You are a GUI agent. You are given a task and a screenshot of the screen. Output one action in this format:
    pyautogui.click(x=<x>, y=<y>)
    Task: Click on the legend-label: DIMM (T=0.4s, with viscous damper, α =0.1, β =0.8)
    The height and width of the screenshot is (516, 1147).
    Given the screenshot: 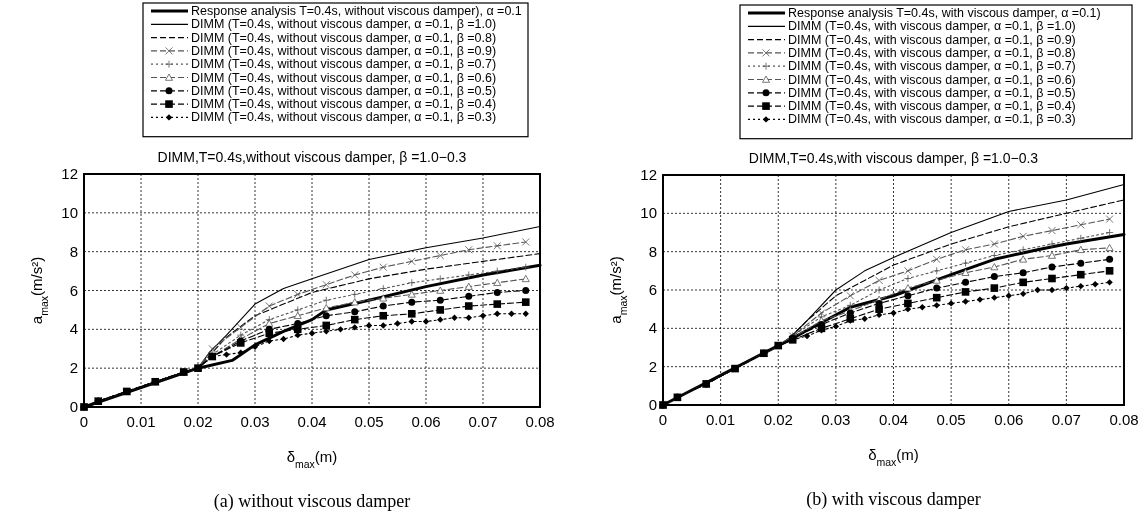 What is the action you would take?
    pyautogui.click(x=932, y=52)
    